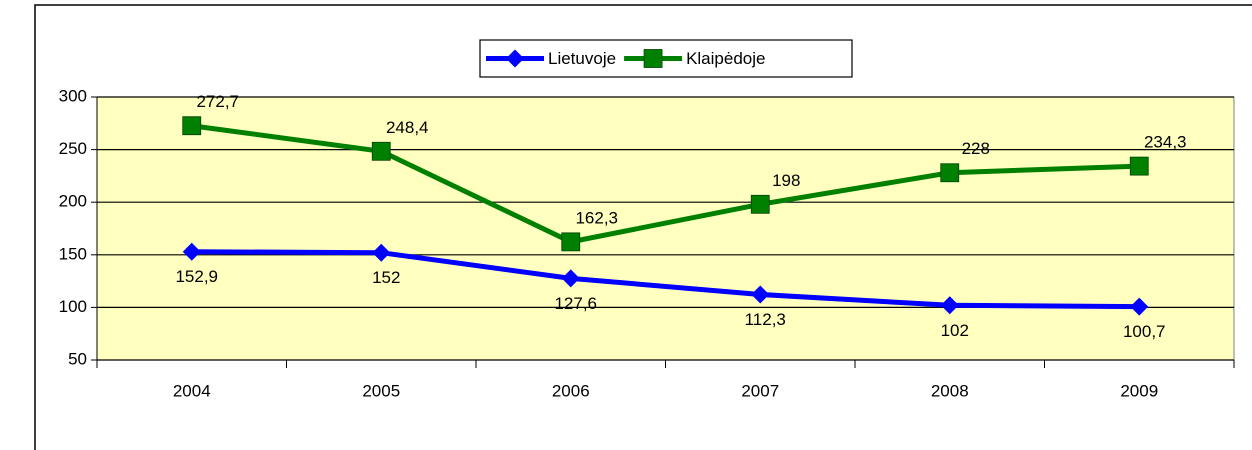 Image resolution: width=1252 pixels, height=450 pixels. I want to click on x-tick-label: 2006, so click(571, 390).